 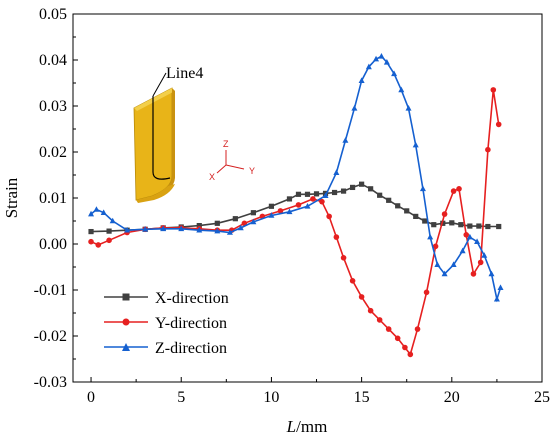 I want to click on y-tick-label: -0.02, so click(x=50, y=336).